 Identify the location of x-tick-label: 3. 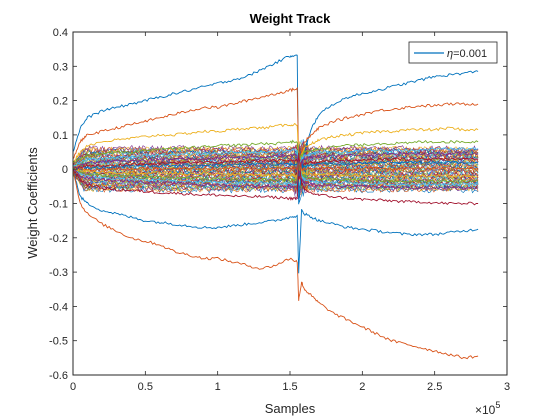
(507, 387).